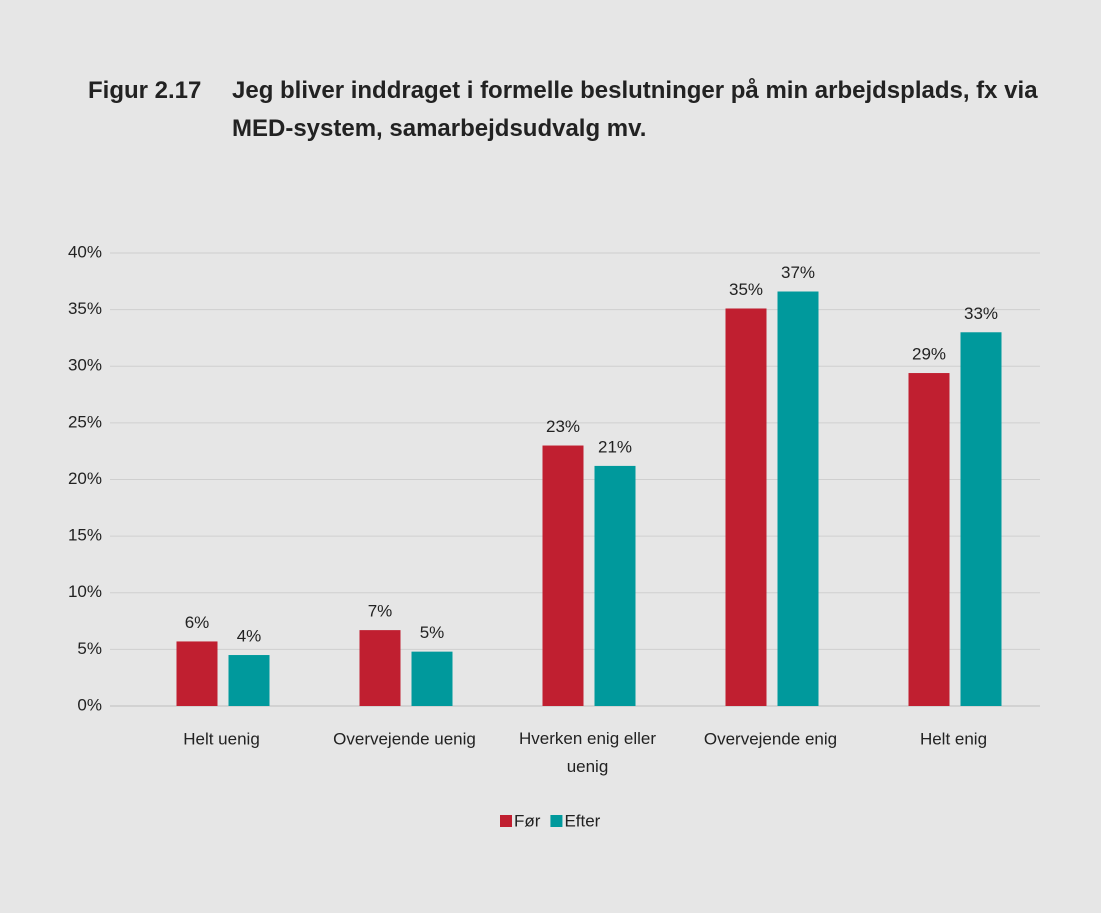  I want to click on x-tick-label: Helt enig, so click(953, 738).